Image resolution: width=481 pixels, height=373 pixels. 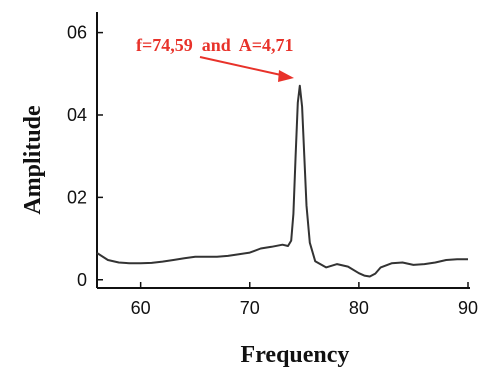 What do you see at coordinates (215, 45) in the screenshot?
I see `peak-annotation-label: f=74,59 and A=4,71` at bounding box center [215, 45].